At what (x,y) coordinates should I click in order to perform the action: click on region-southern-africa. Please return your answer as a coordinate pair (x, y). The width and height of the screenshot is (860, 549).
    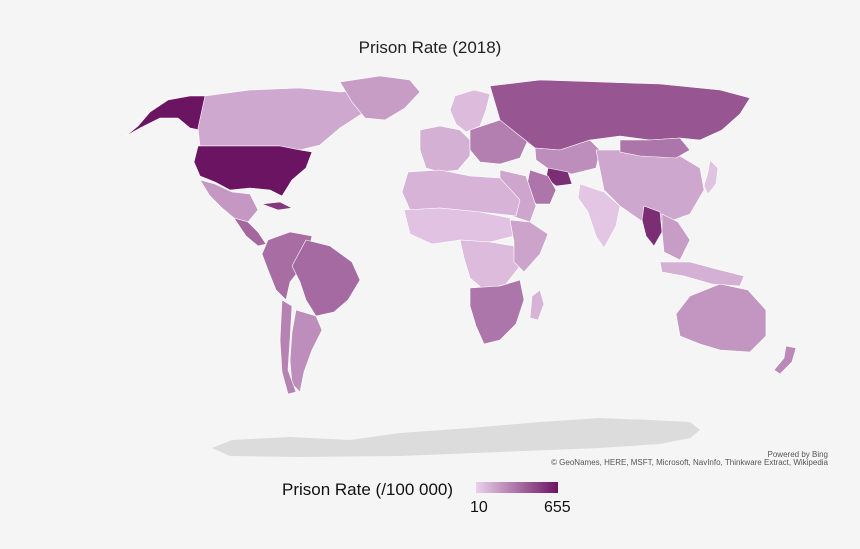
    Looking at the image, I should click on (497, 312).